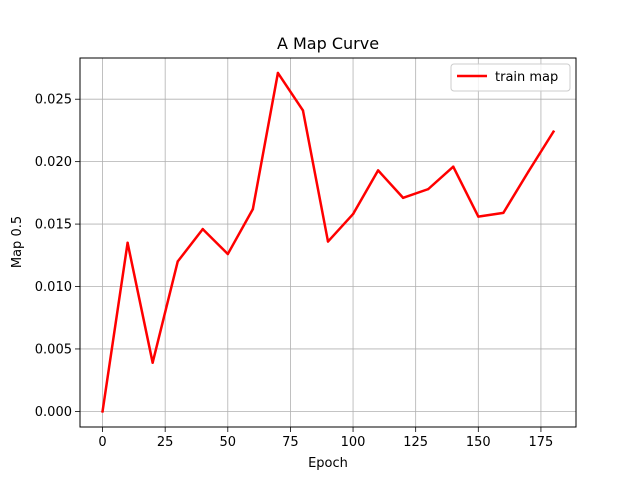  What do you see at coordinates (53, 287) in the screenshot?
I see `y-tick-label-0.010: 0.010` at bounding box center [53, 287].